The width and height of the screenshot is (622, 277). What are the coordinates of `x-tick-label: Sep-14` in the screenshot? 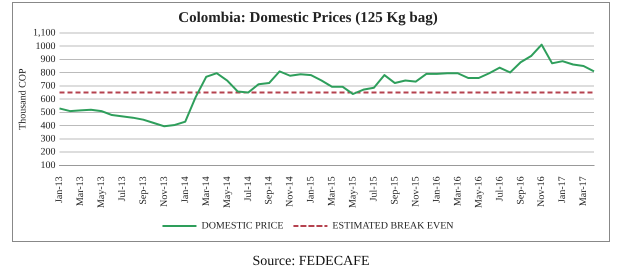 It's located at (269, 190).